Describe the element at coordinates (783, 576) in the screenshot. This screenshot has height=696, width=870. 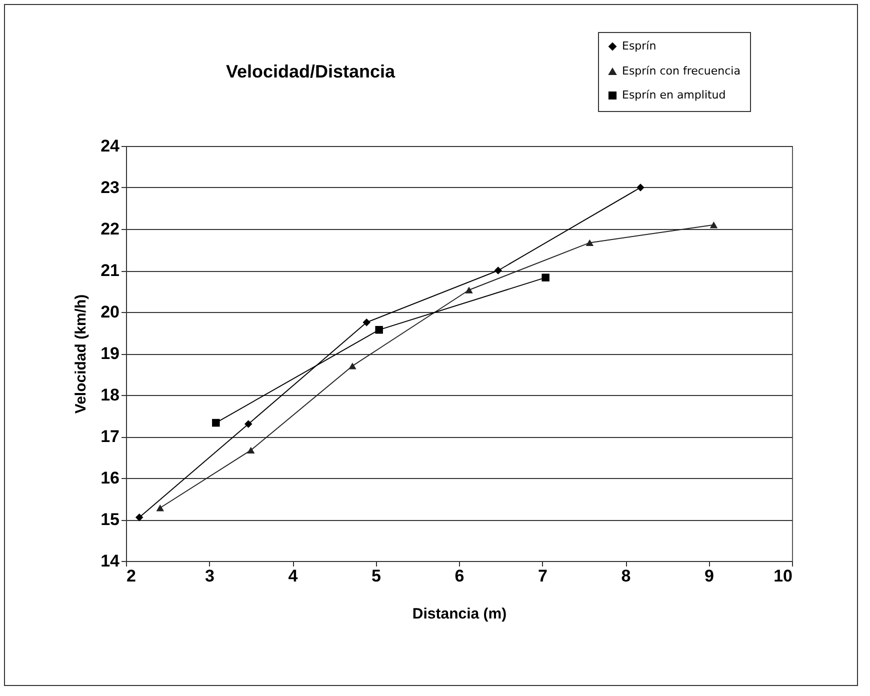
I see `x-tick-label: 10` at that location.